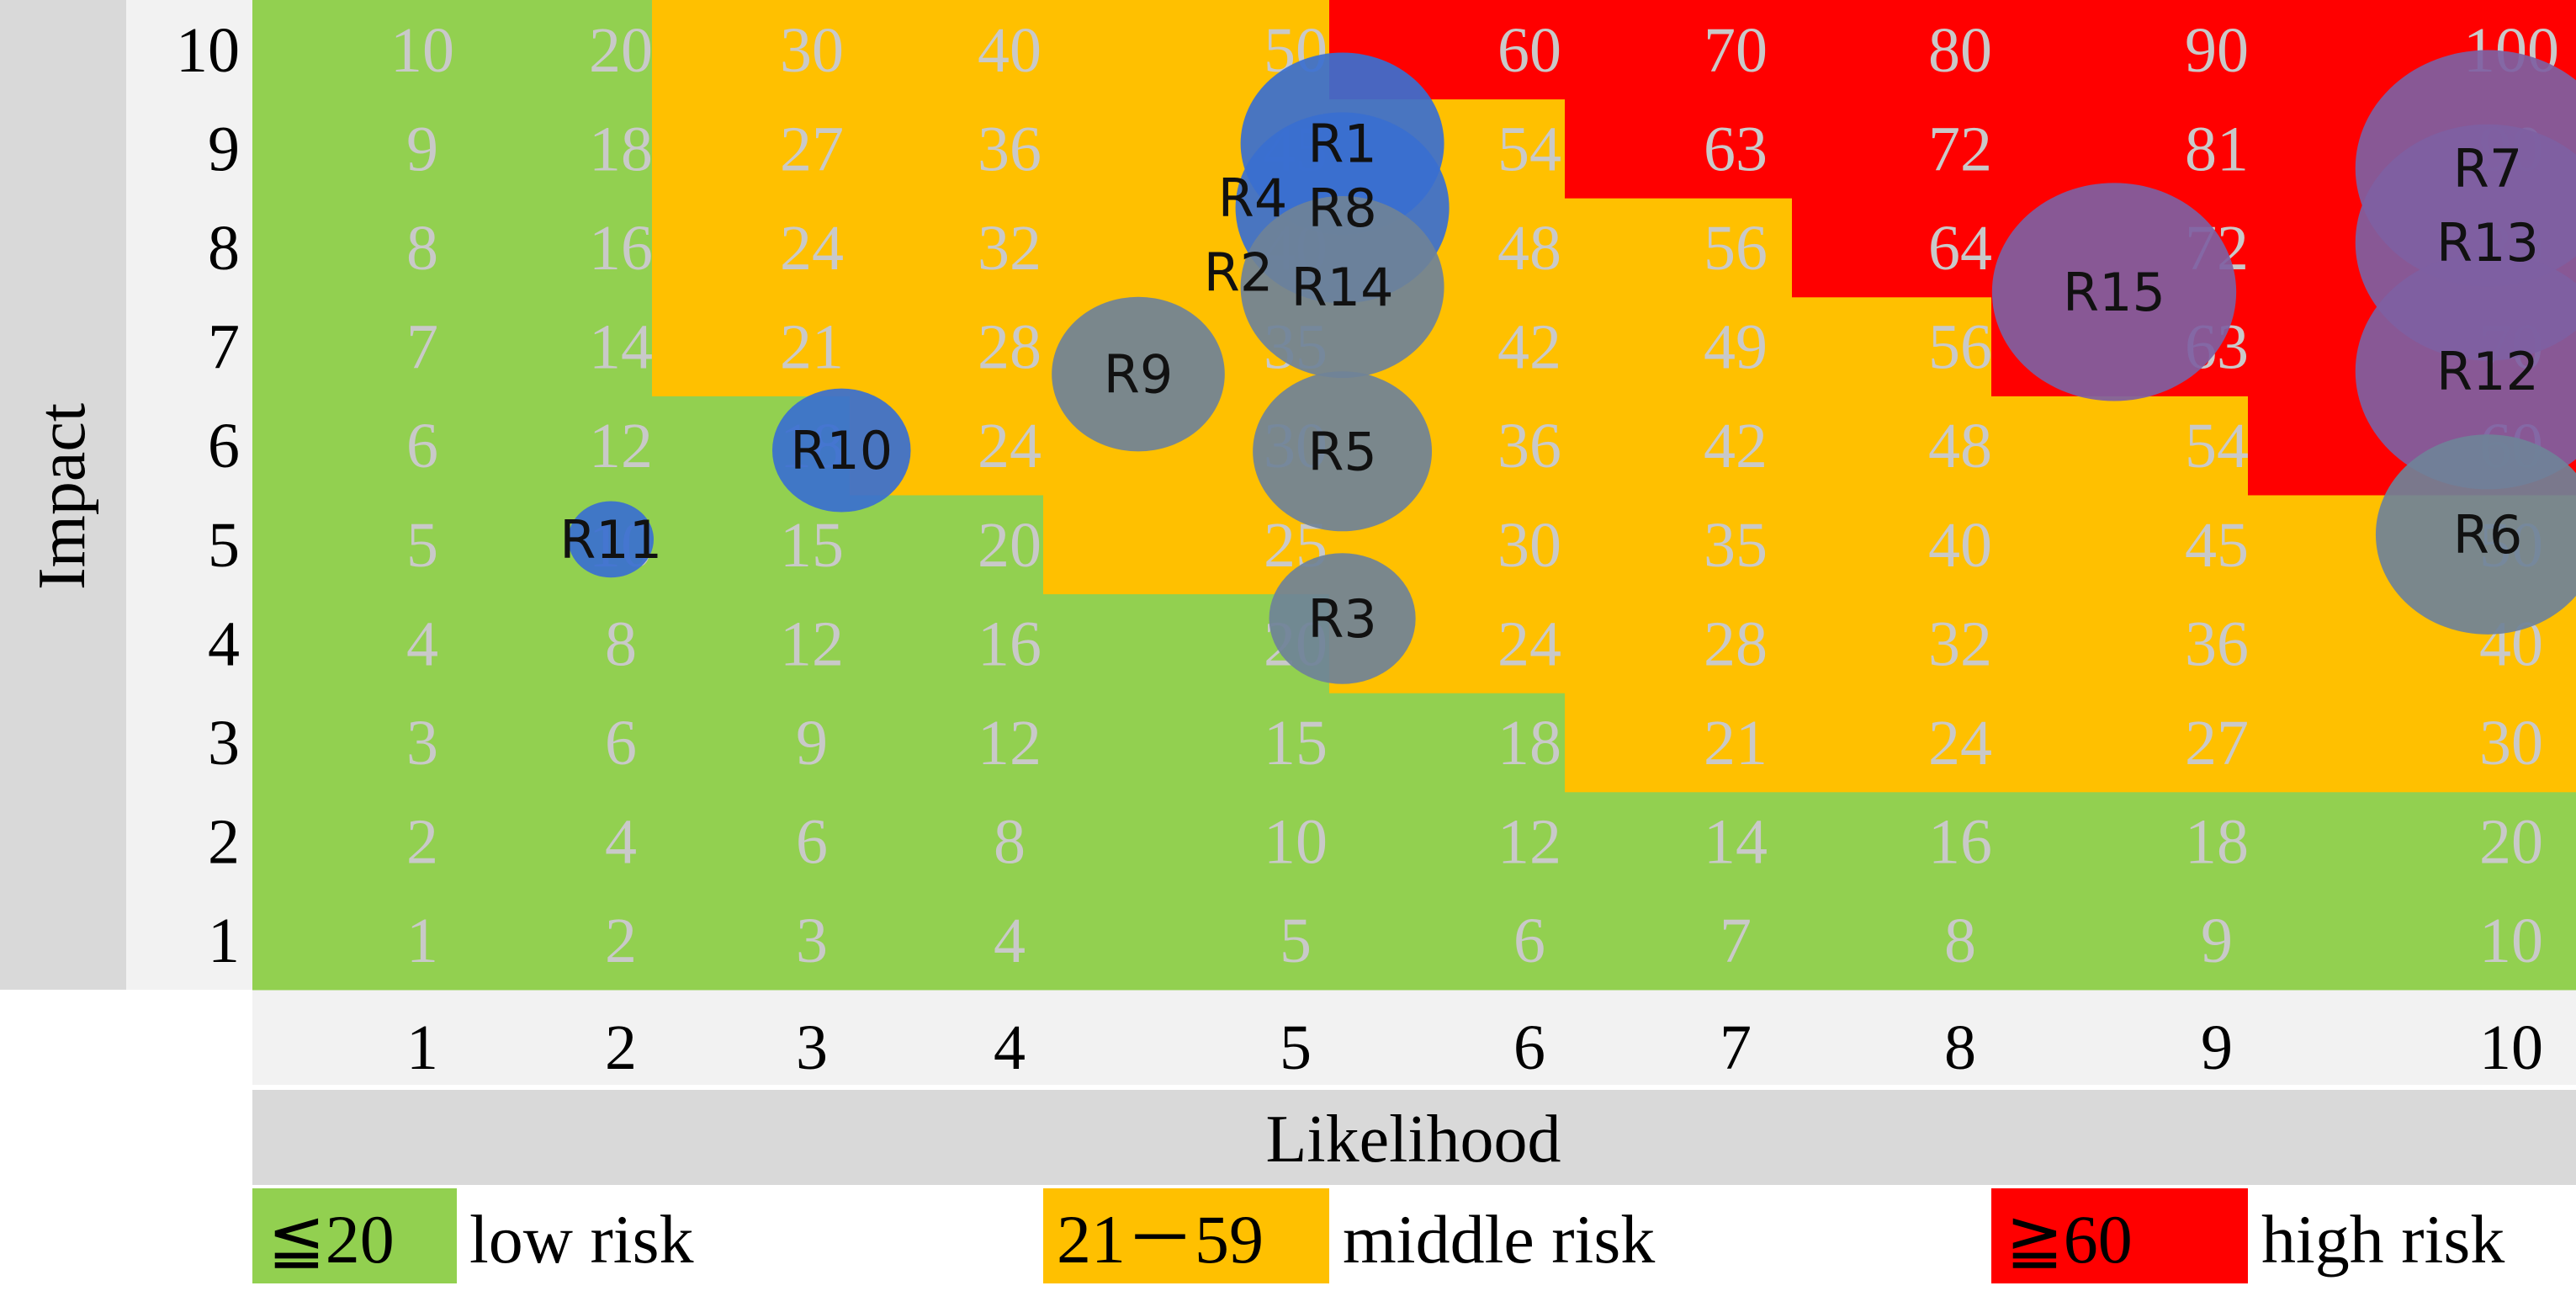 The image size is (2576, 1307). I want to click on cell-value: 12, so click(621, 446).